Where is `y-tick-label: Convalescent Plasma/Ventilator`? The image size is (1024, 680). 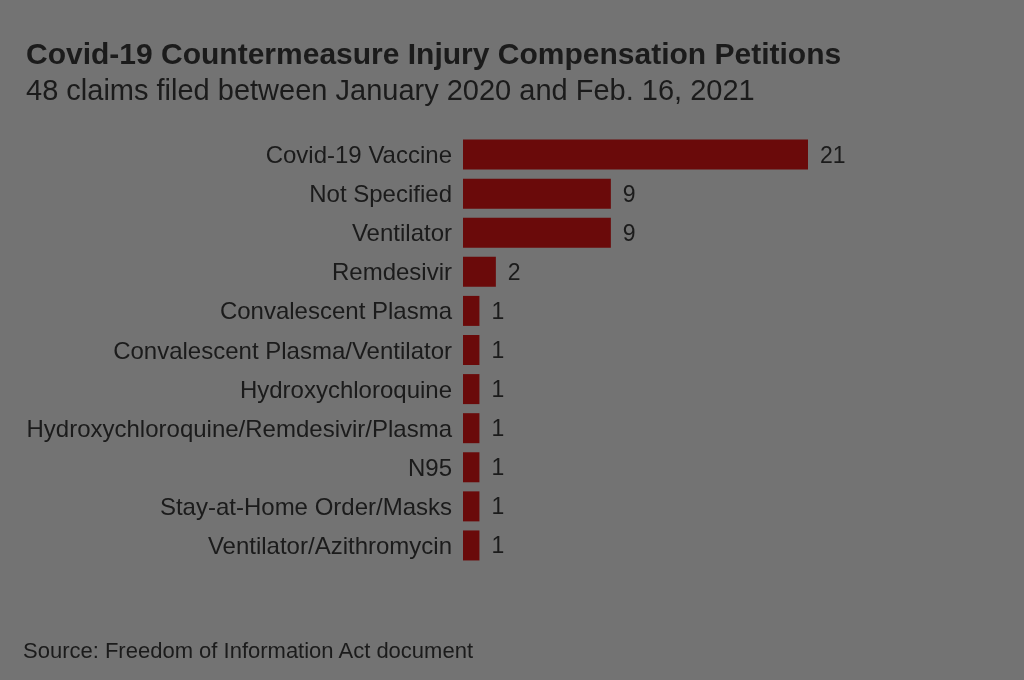
y-tick-label: Convalescent Plasma/Ventilator is located at coordinates (282, 350).